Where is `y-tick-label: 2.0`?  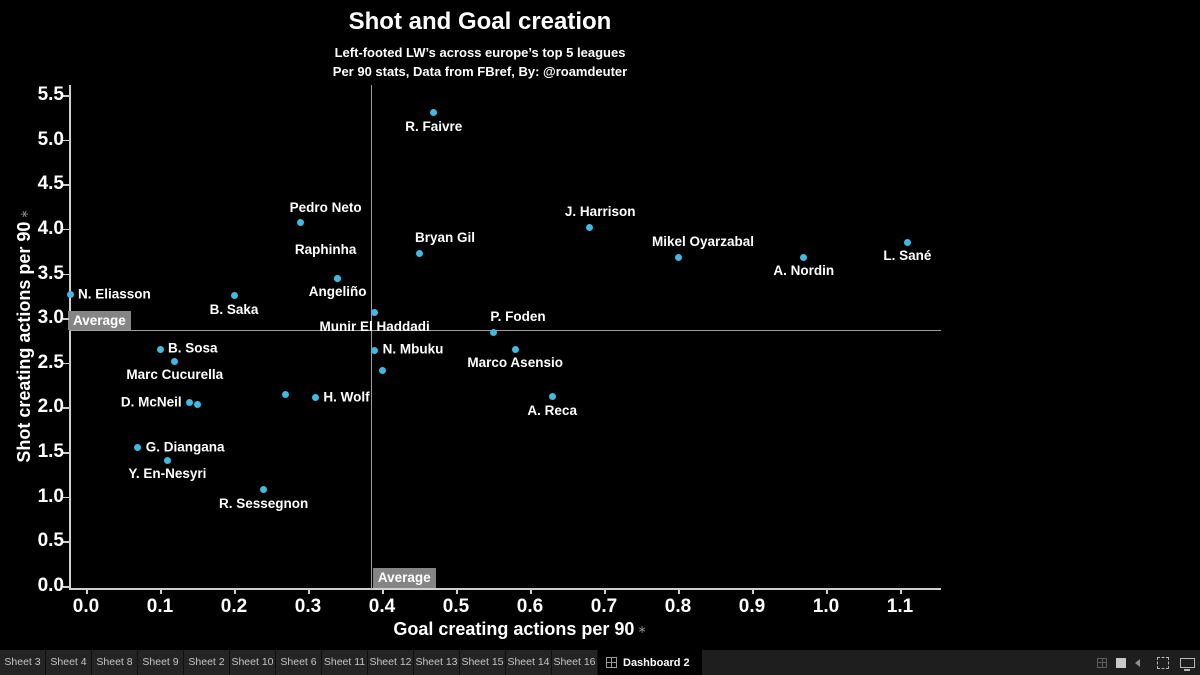 y-tick-label: 2.0 is located at coordinates (50, 407).